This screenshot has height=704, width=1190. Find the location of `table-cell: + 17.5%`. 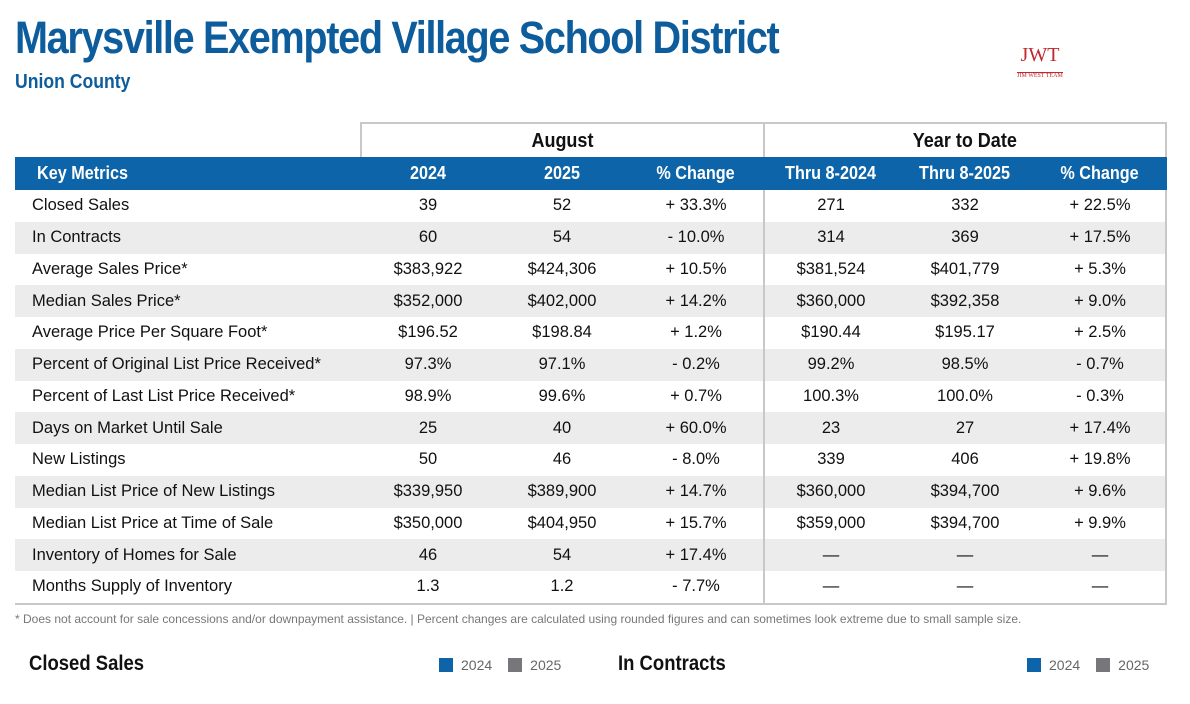

table-cell: + 17.5% is located at coordinates (1100, 237).